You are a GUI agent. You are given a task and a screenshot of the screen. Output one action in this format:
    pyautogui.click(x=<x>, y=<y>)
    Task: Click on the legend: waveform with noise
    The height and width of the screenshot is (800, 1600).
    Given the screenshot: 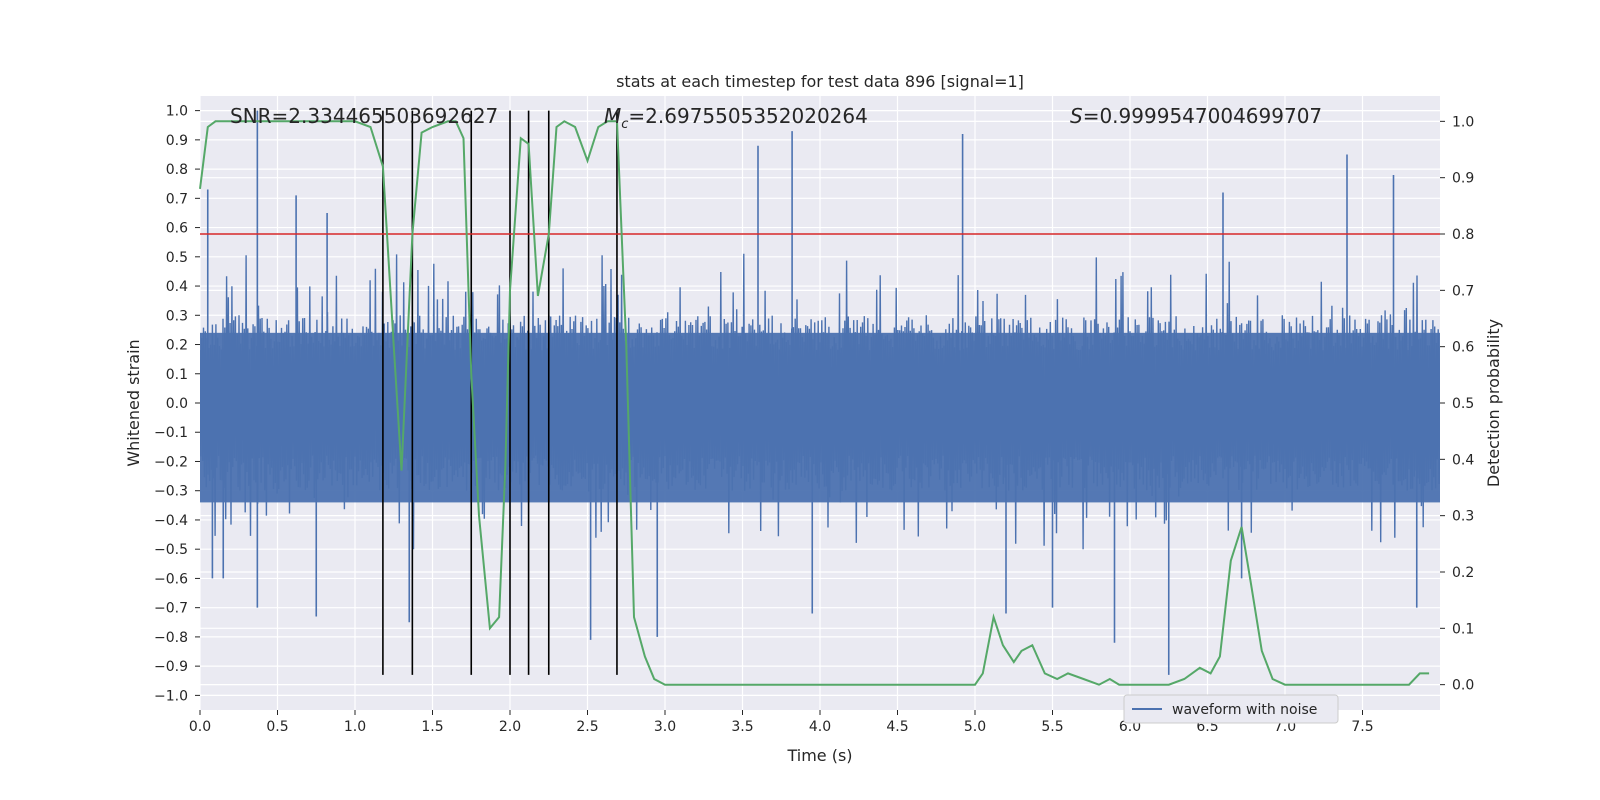 What is the action you would take?
    pyautogui.click(x=1231, y=709)
    